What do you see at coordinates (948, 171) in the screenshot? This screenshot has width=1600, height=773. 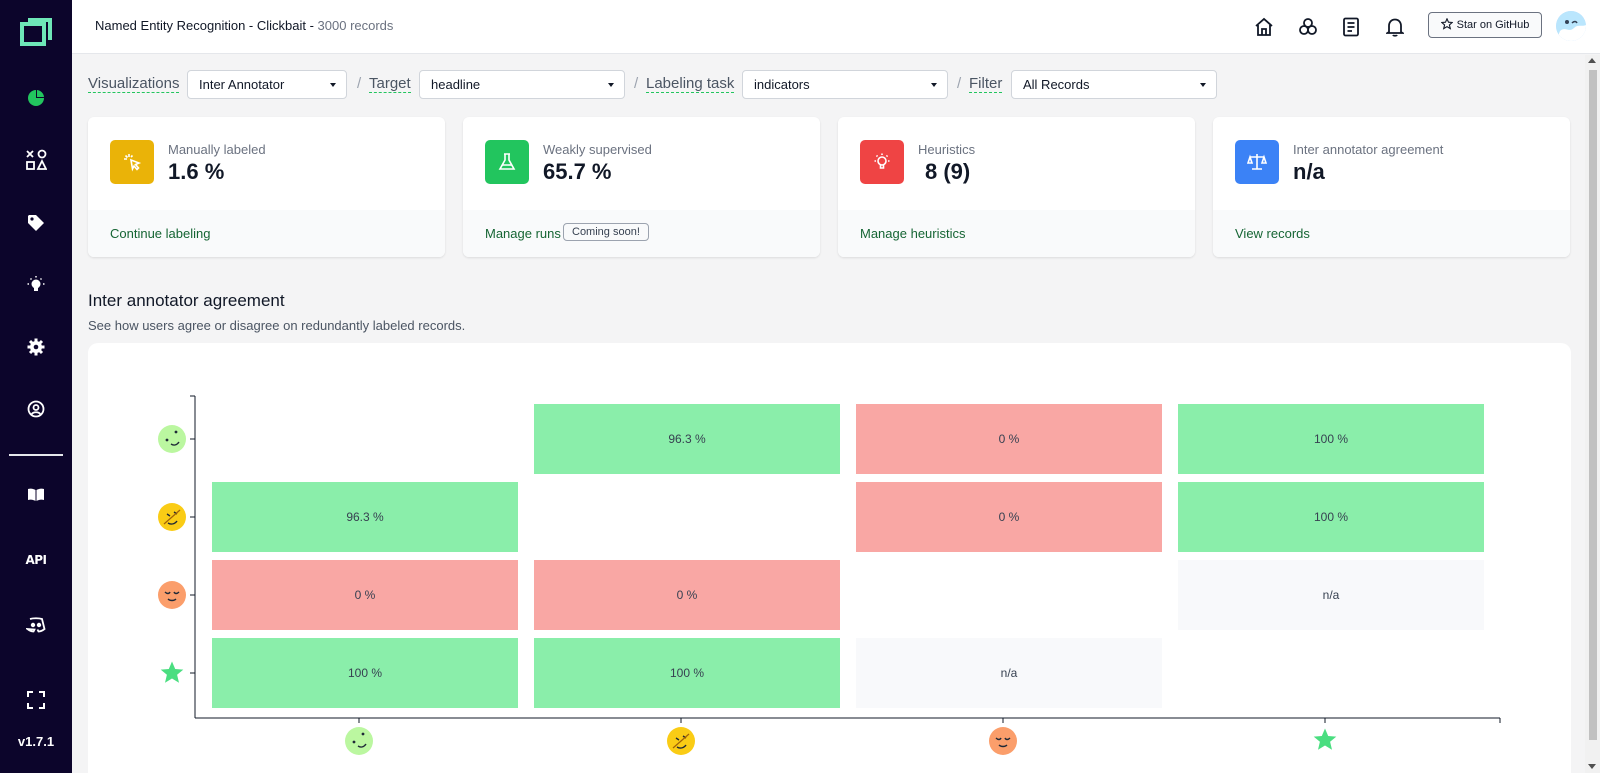 I see `stat-value: 8 (9)` at bounding box center [948, 171].